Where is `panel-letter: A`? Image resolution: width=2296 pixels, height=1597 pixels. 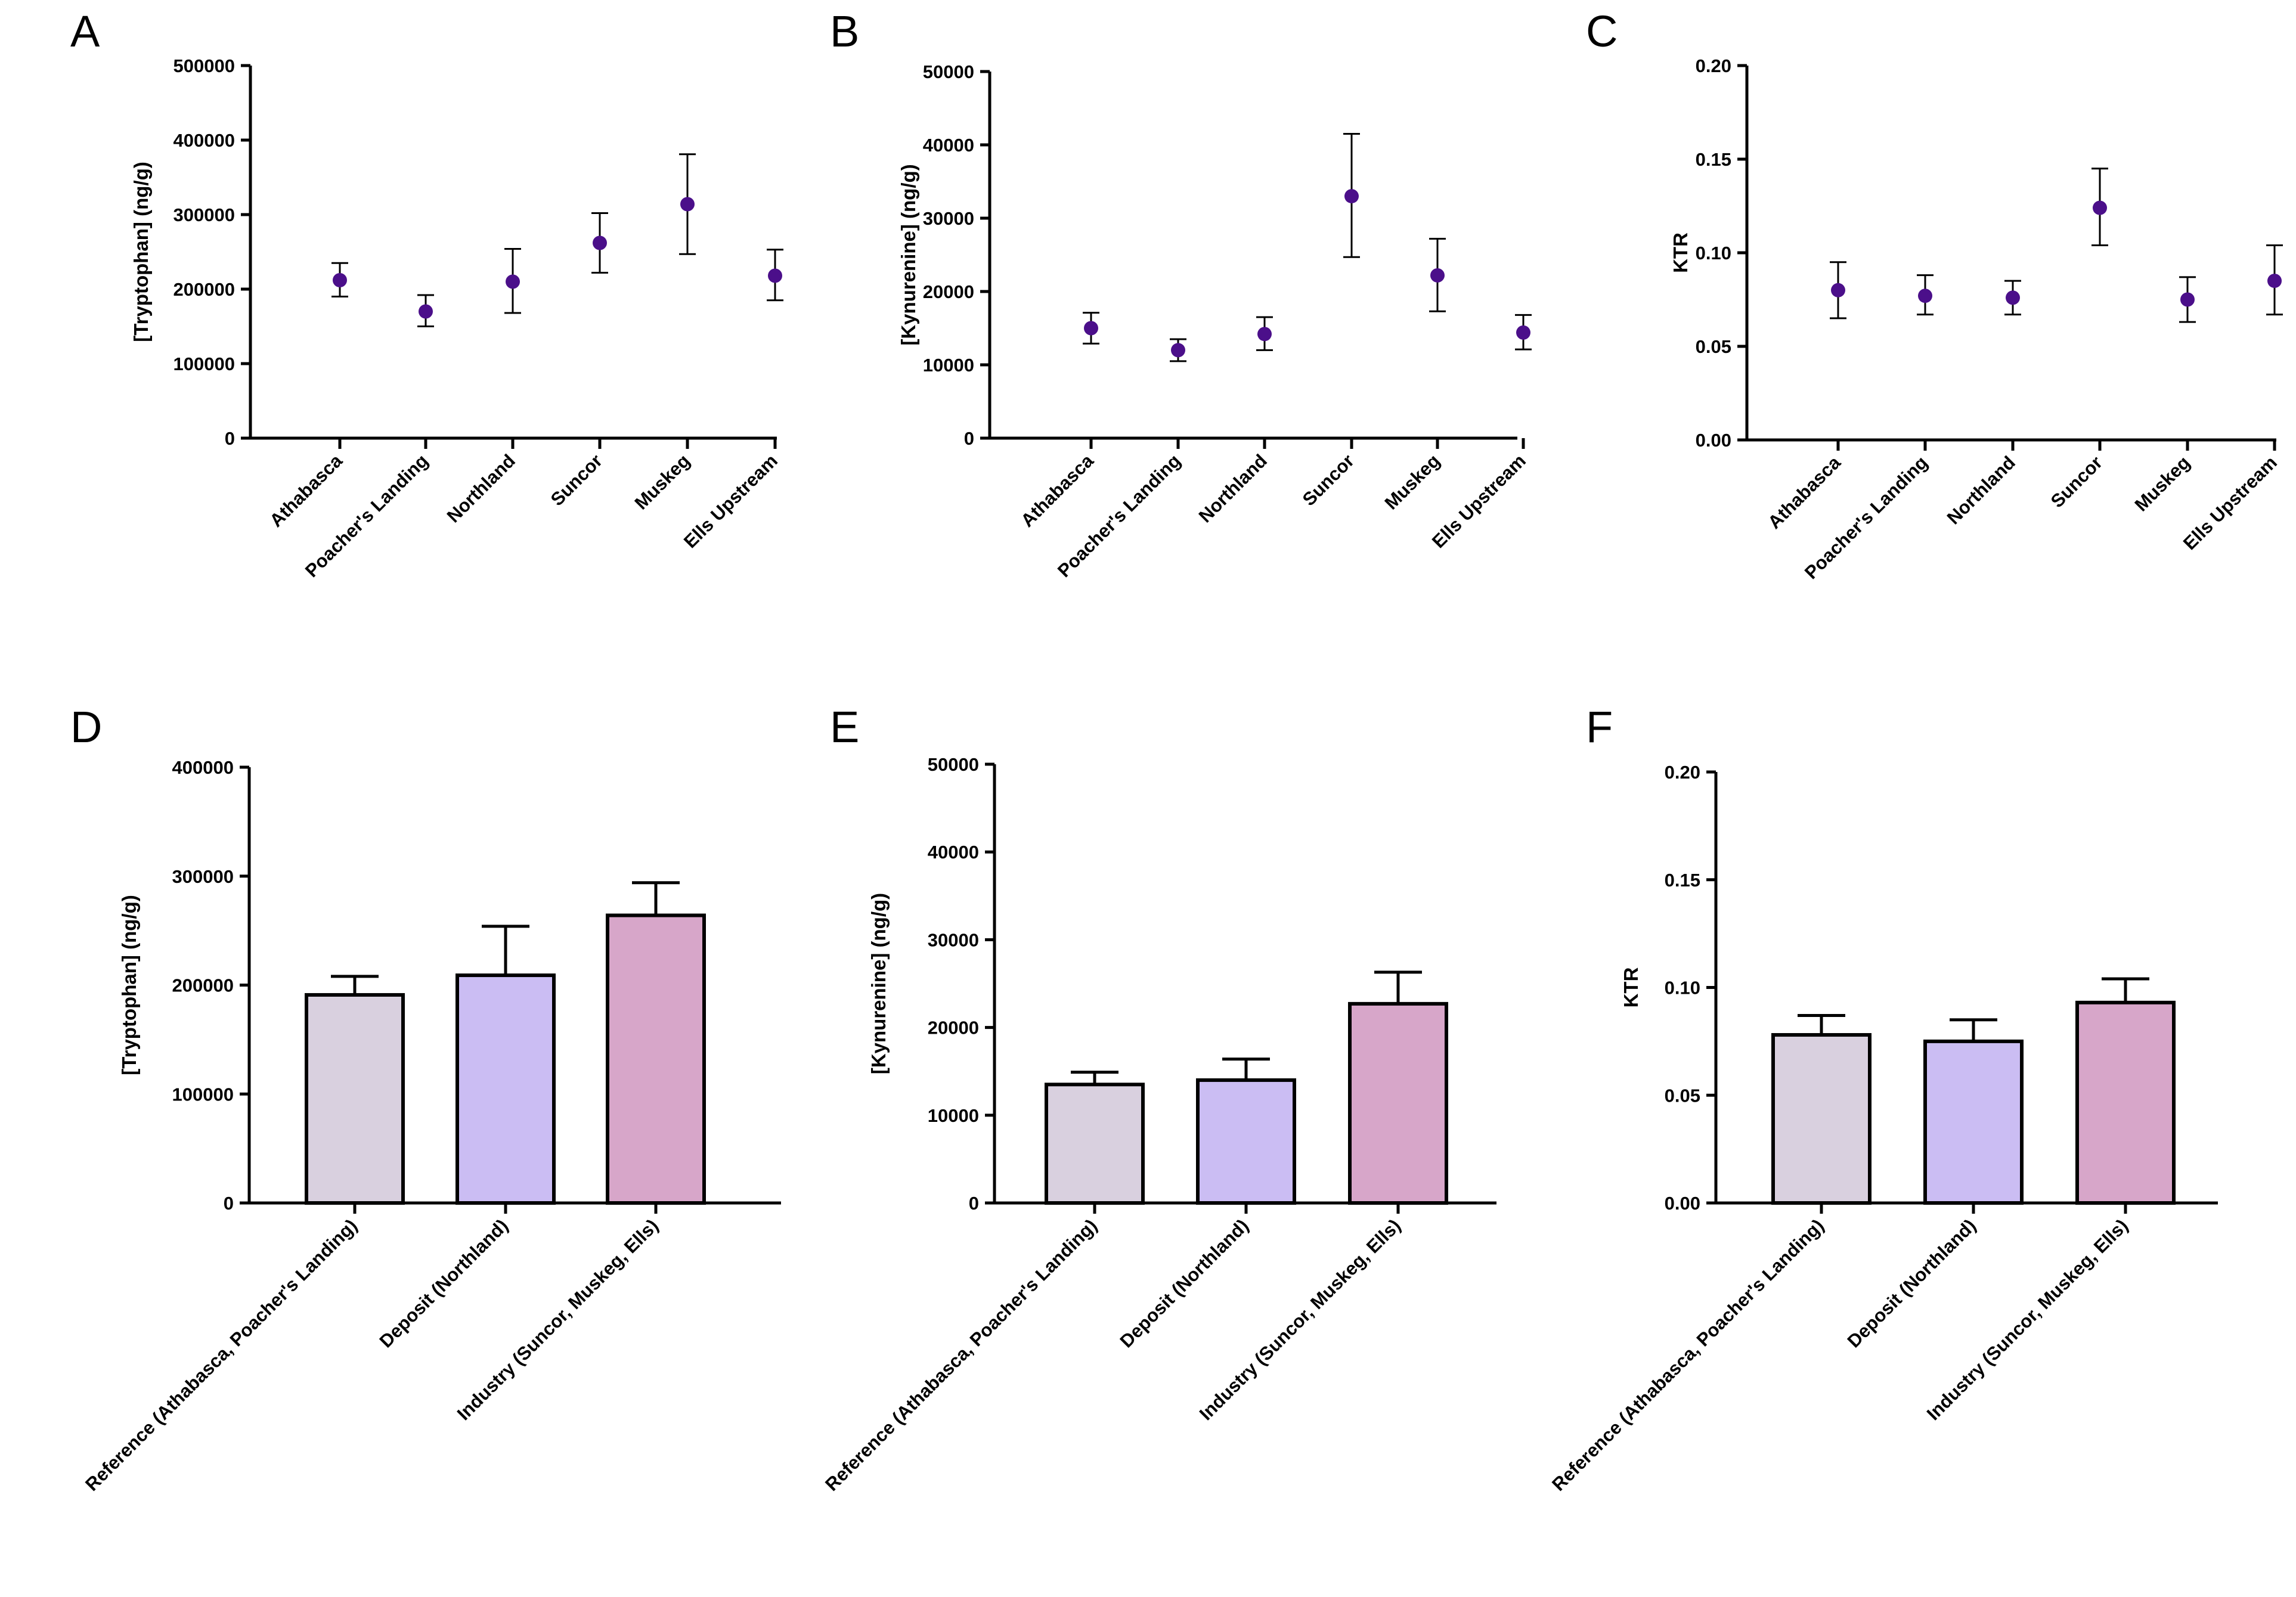
panel-letter: A is located at coordinates (85, 31).